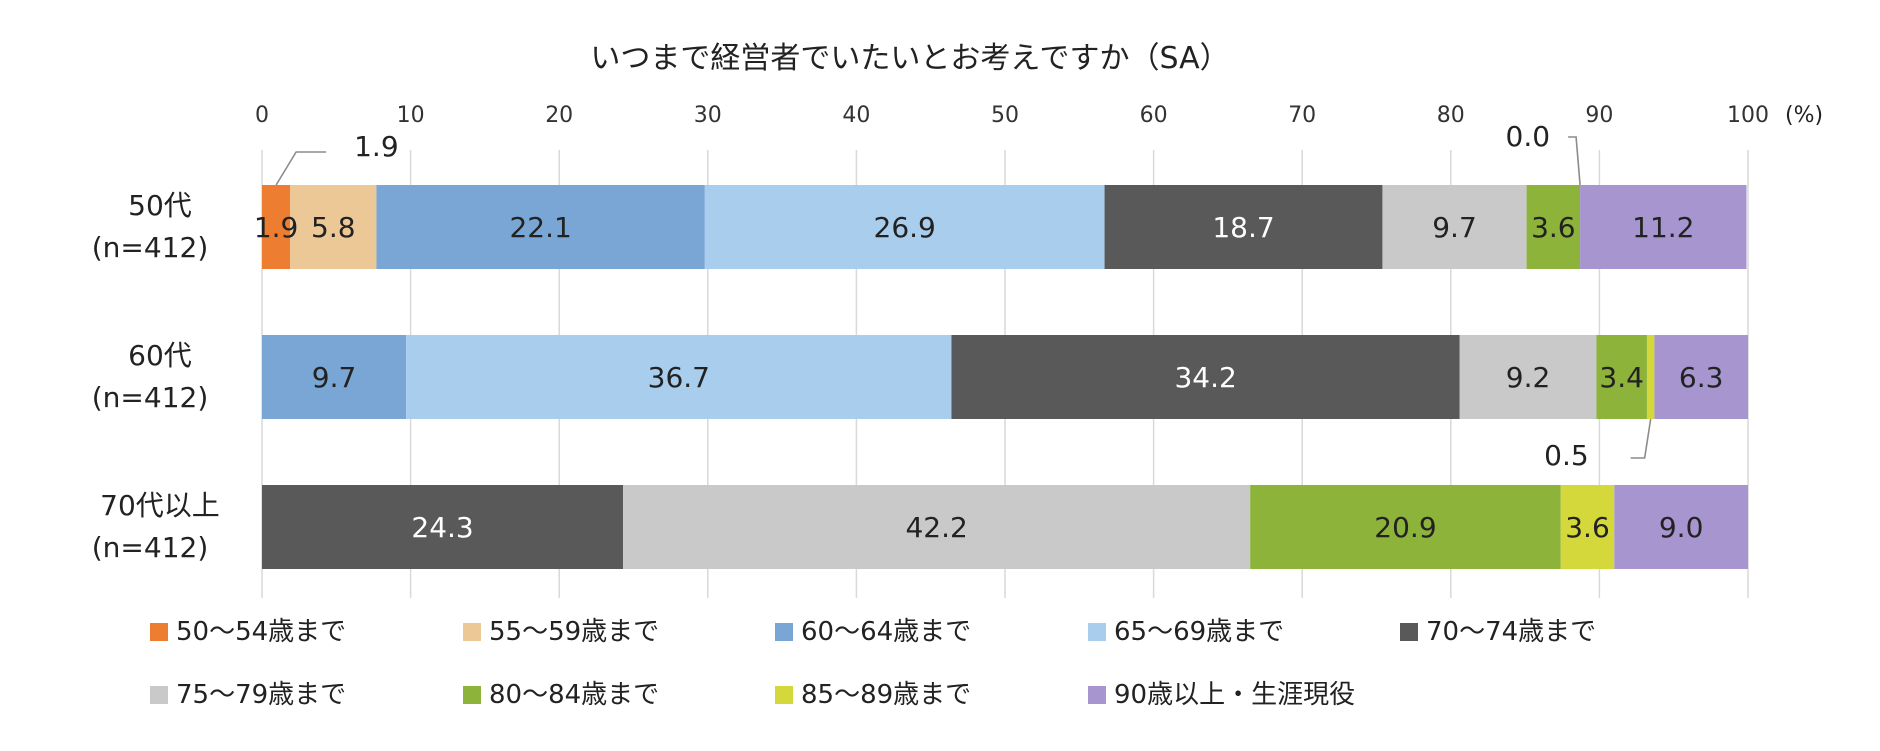  What do you see at coordinates (262, 115) in the screenshot?
I see `x-tick-label: 0` at bounding box center [262, 115].